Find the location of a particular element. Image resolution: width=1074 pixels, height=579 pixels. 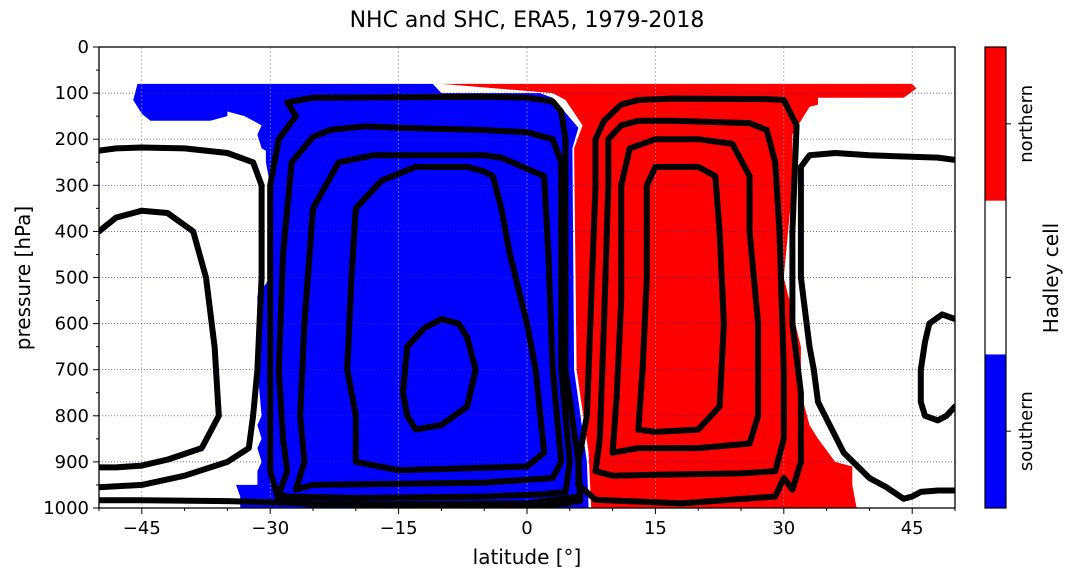

chart-title: NHC and SHC, ERA5, 1979-2018 is located at coordinates (527, 20).